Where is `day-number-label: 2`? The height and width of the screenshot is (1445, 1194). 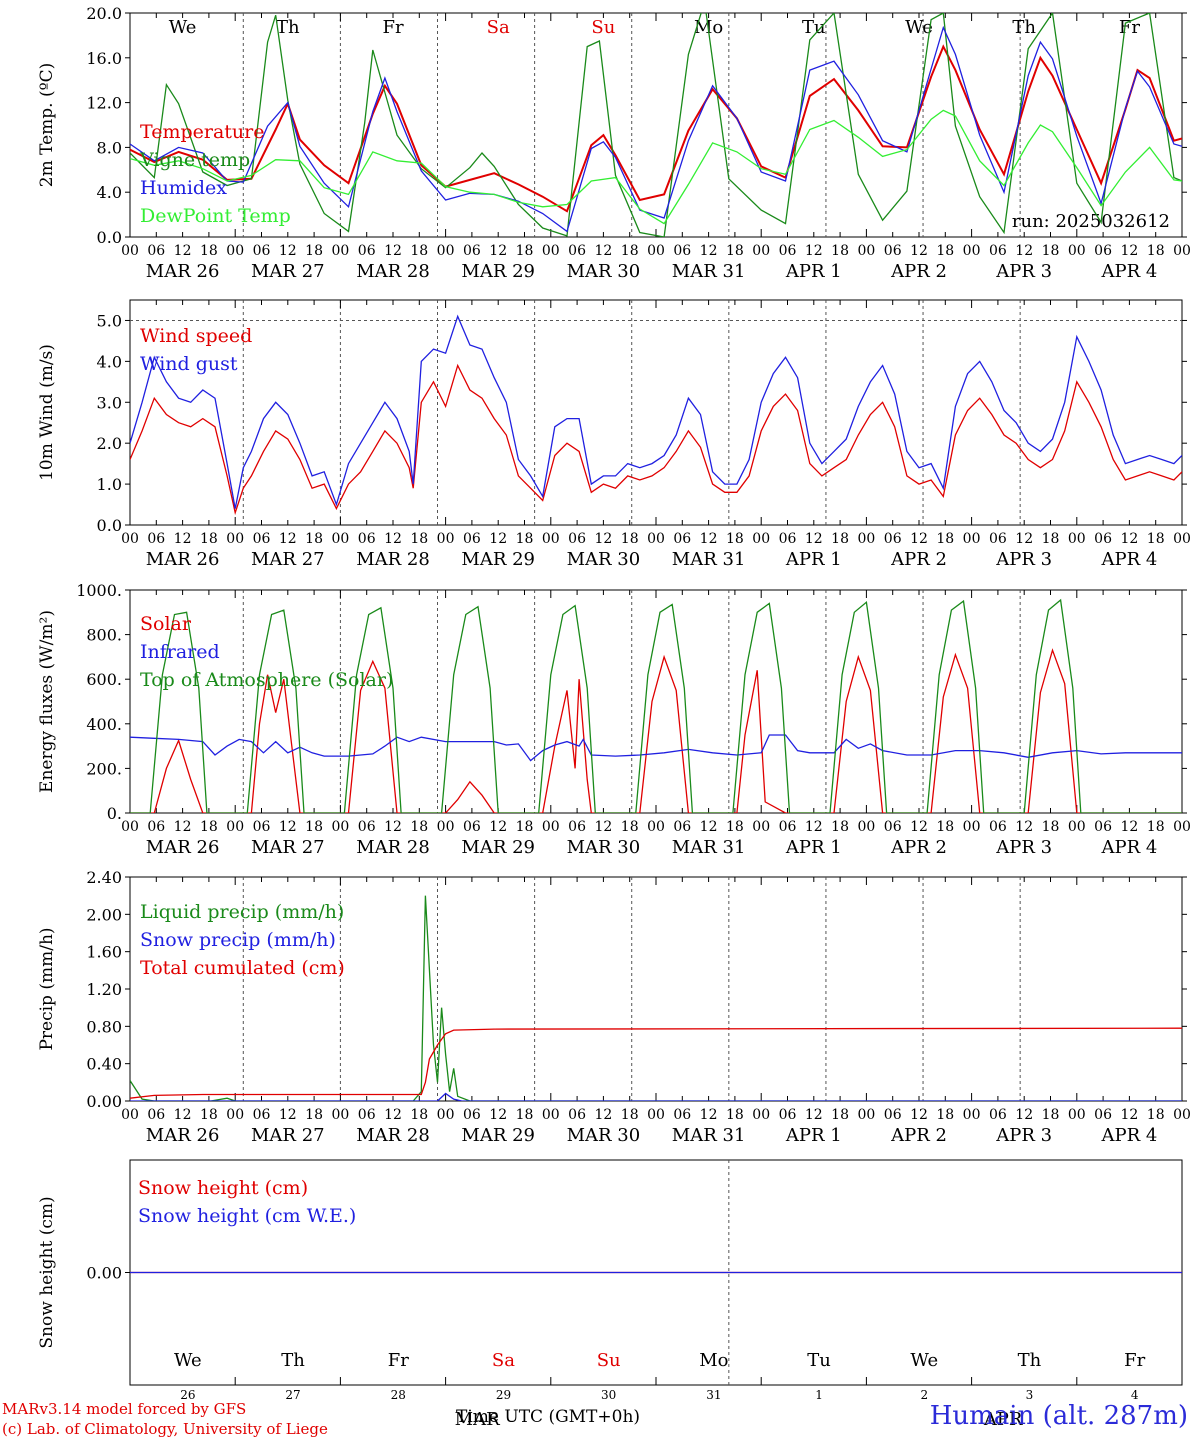
day-number-label: 2 is located at coordinates (924, 1395).